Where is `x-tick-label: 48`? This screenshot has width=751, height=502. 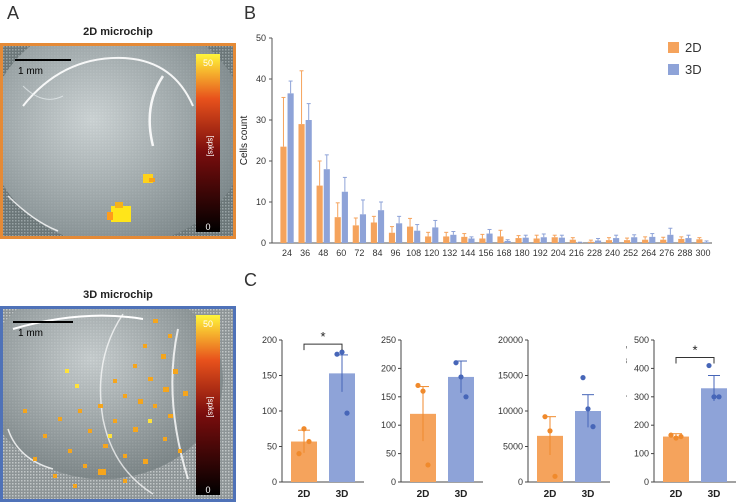
x-tick-label: 48 is located at coordinates (323, 253).